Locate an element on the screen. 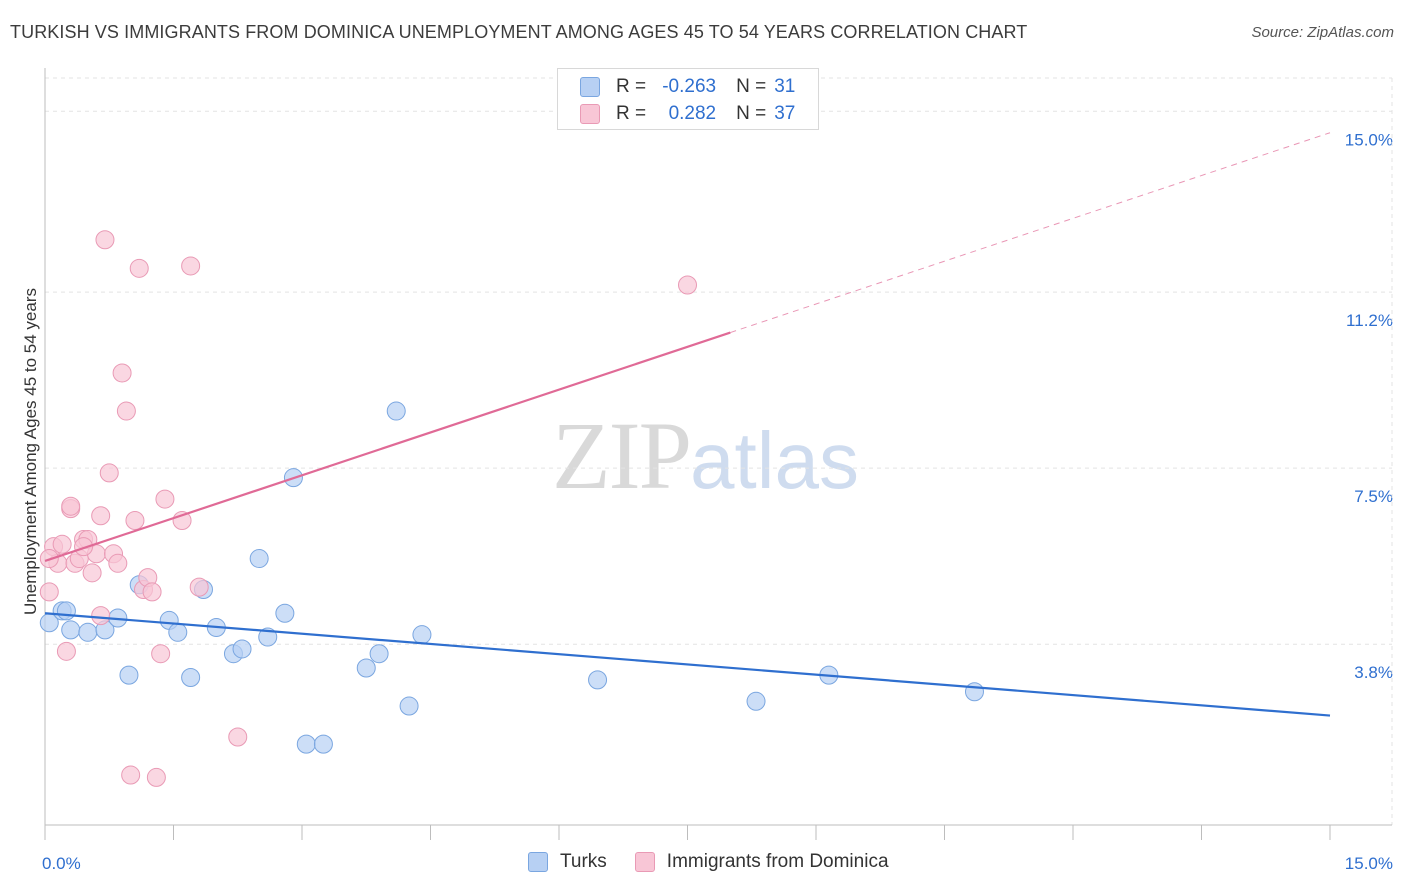 Image resolution: width=1406 pixels, height=892 pixels. y-tick-label: 7.5% is located at coordinates (1373, 496).